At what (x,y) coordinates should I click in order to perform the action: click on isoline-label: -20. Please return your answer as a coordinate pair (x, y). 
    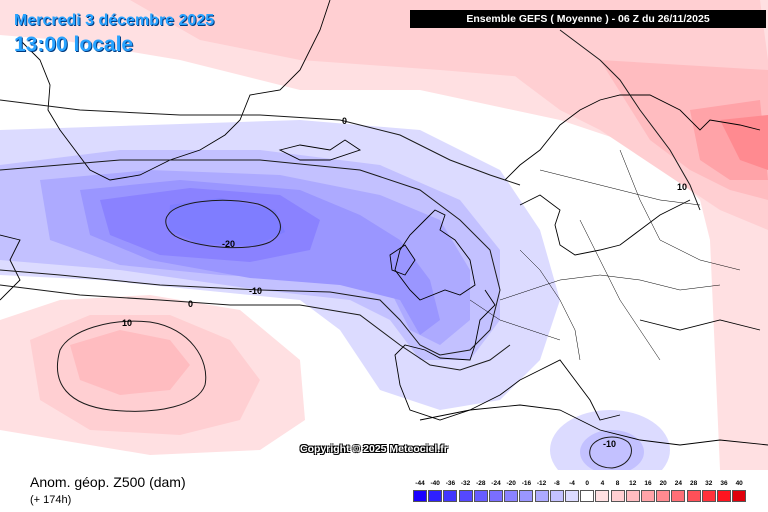
    Looking at the image, I should click on (228, 244).